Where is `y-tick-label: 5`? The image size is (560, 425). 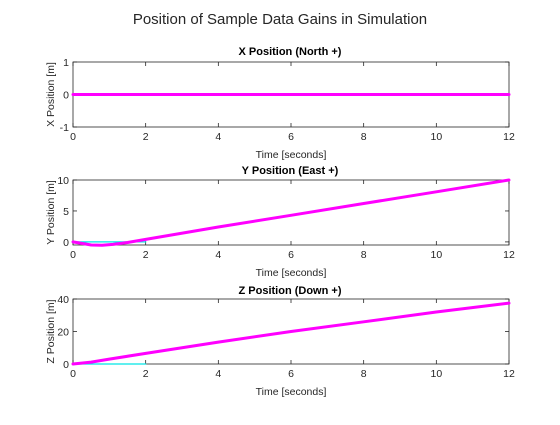
y-tick-label: 5 is located at coordinates (66, 212).